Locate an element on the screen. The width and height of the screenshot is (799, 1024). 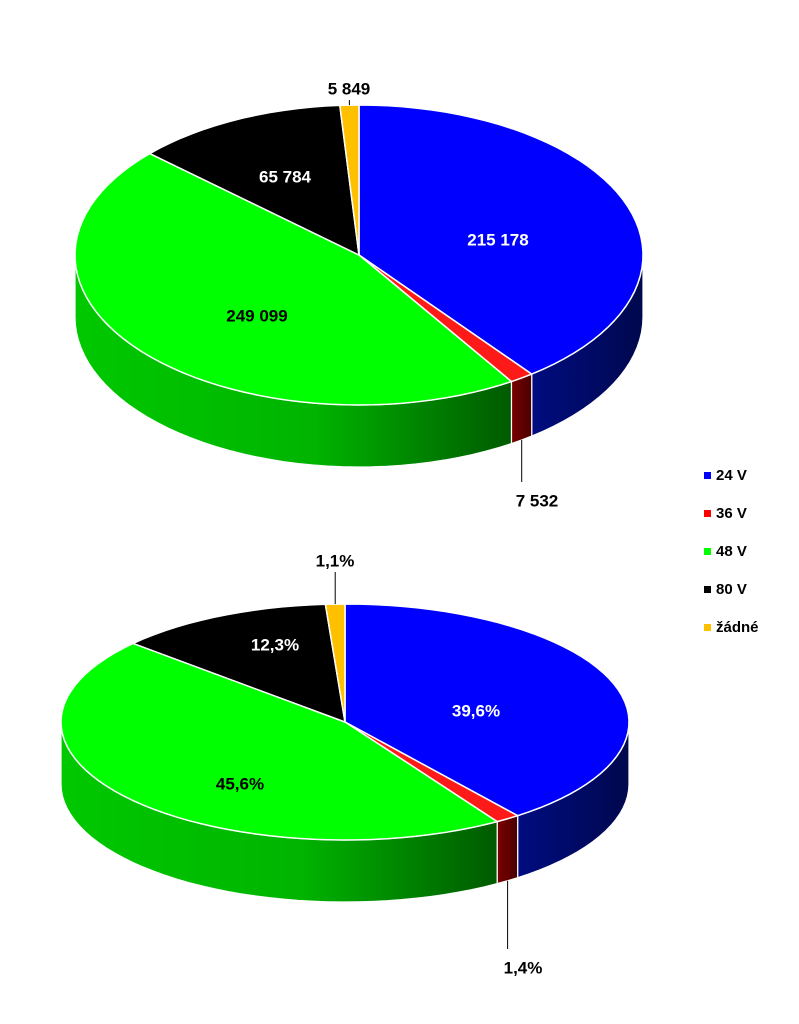
legend-label-dn: žádné is located at coordinates (737, 627).